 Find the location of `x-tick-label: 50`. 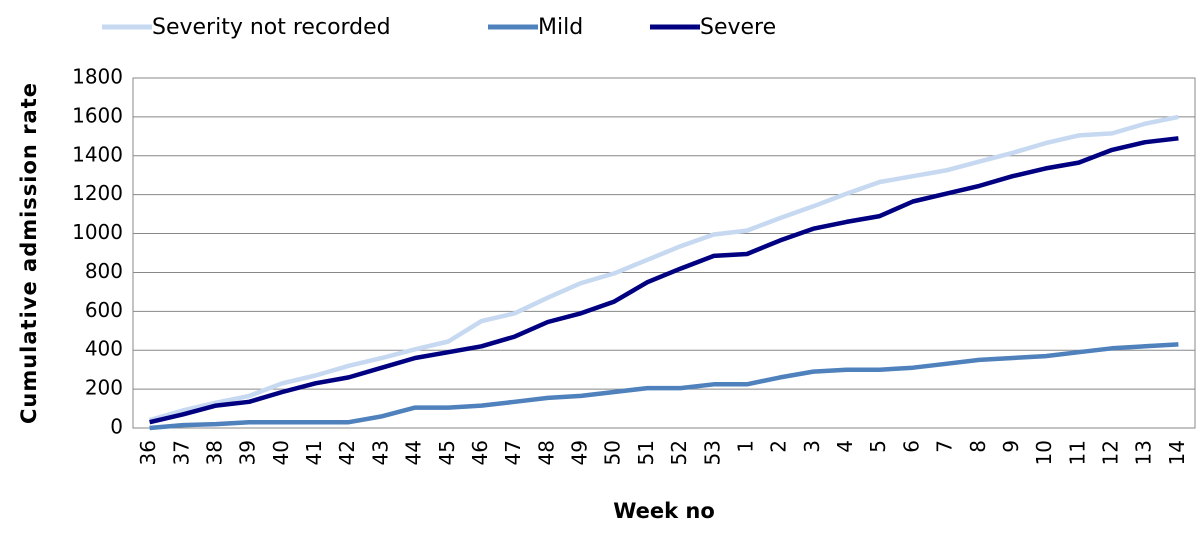

x-tick-label: 50 is located at coordinates (613, 452).